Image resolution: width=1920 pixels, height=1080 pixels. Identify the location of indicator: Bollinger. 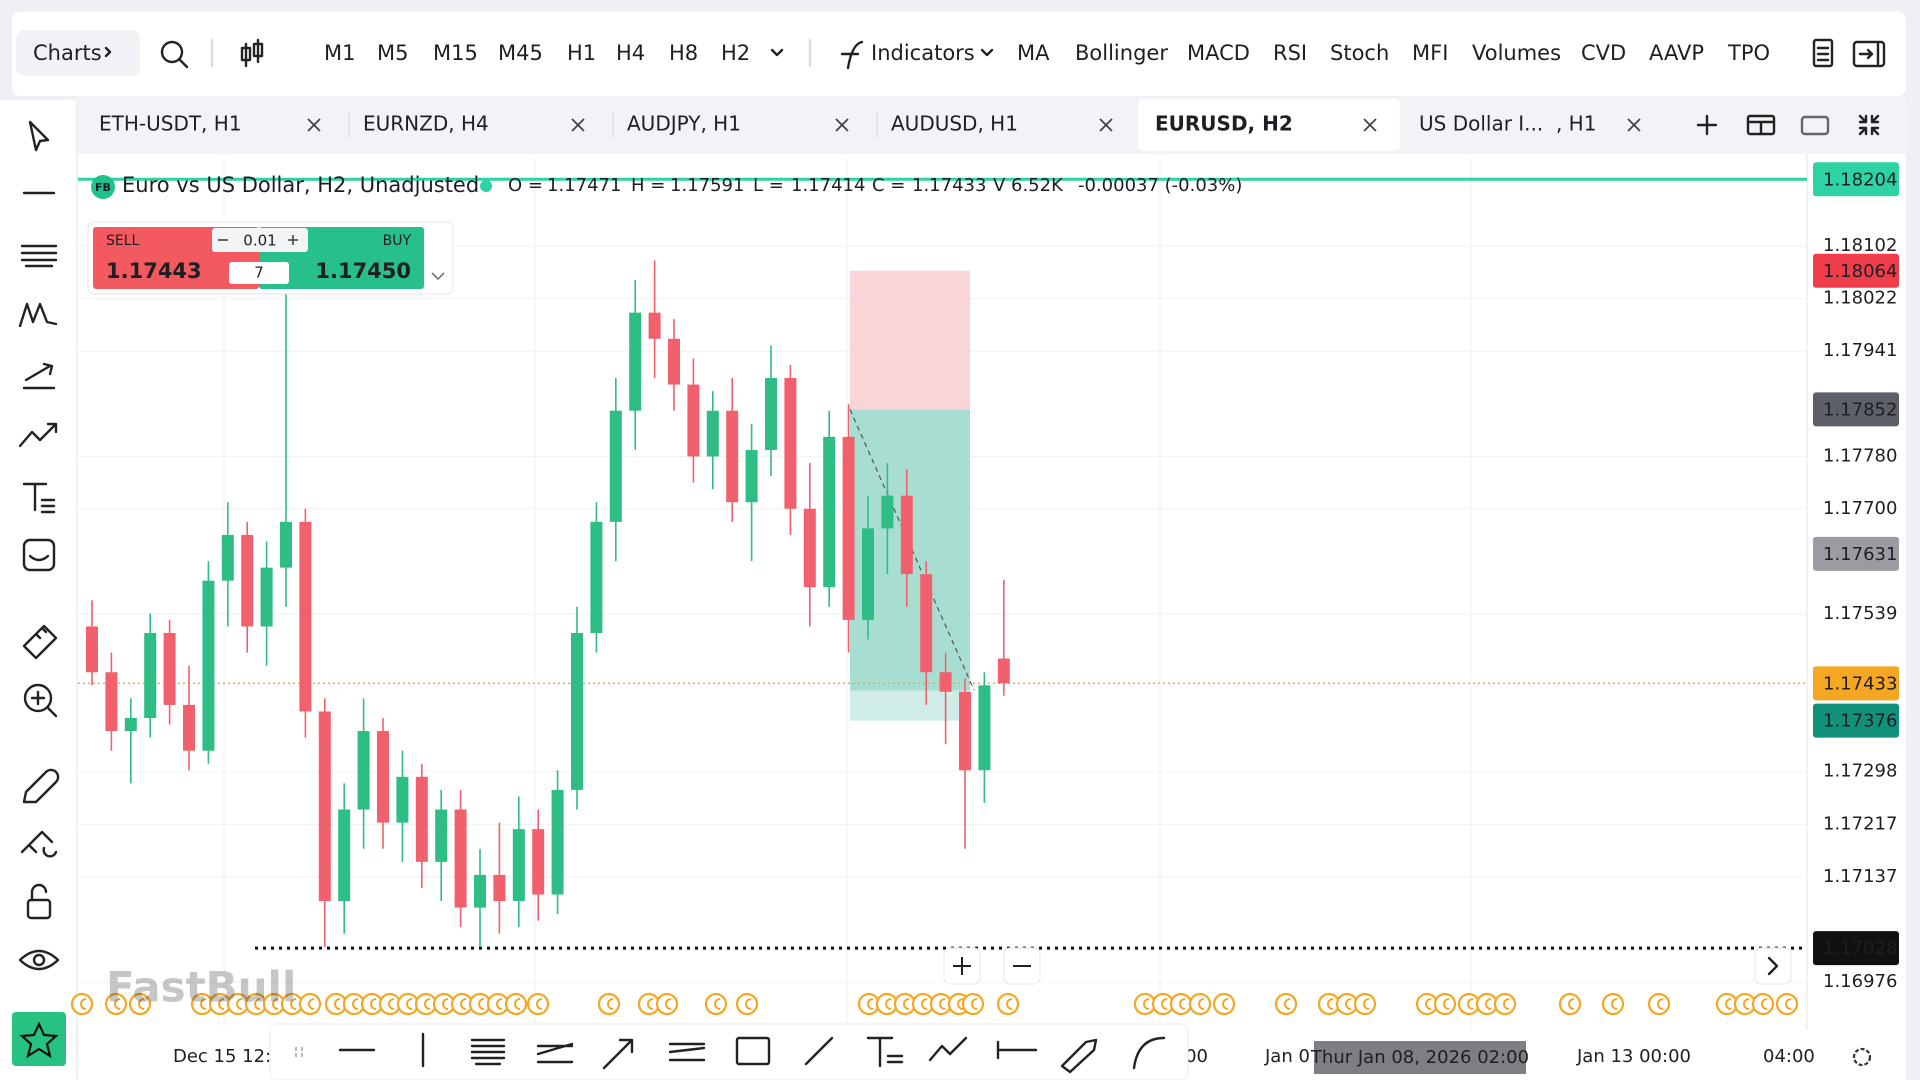
(1121, 53).